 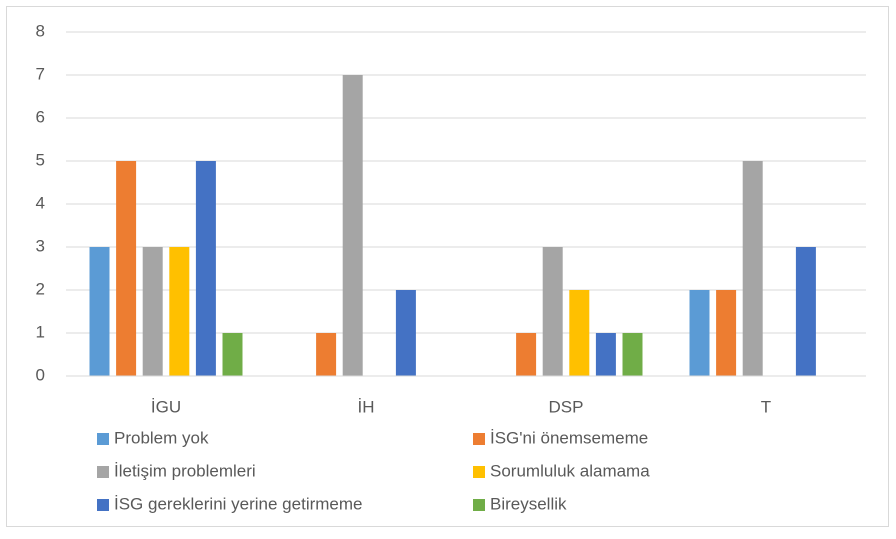 What do you see at coordinates (166, 406) in the screenshot?
I see `x-tick-label: İGU` at bounding box center [166, 406].